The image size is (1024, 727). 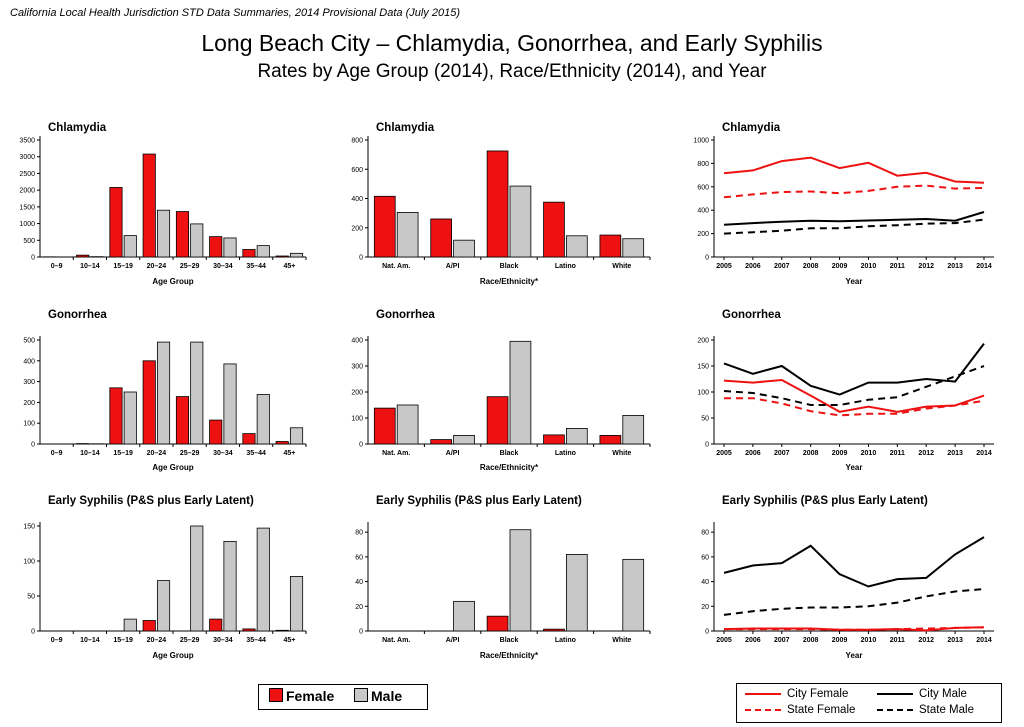 What do you see at coordinates (509, 655) in the screenshot?
I see `x-axis-label: Race/Ethnicity*` at bounding box center [509, 655].